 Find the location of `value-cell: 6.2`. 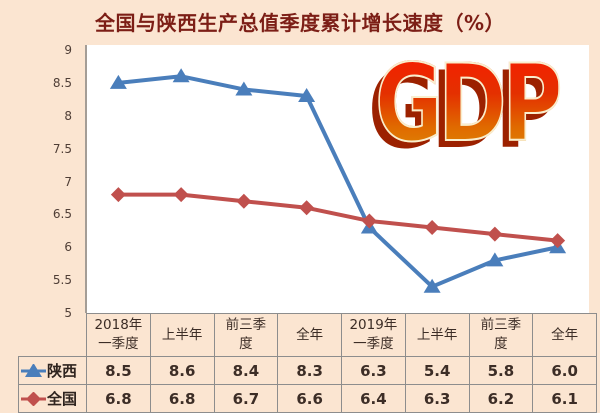

value-cell: 6.2 is located at coordinates (501, 398).